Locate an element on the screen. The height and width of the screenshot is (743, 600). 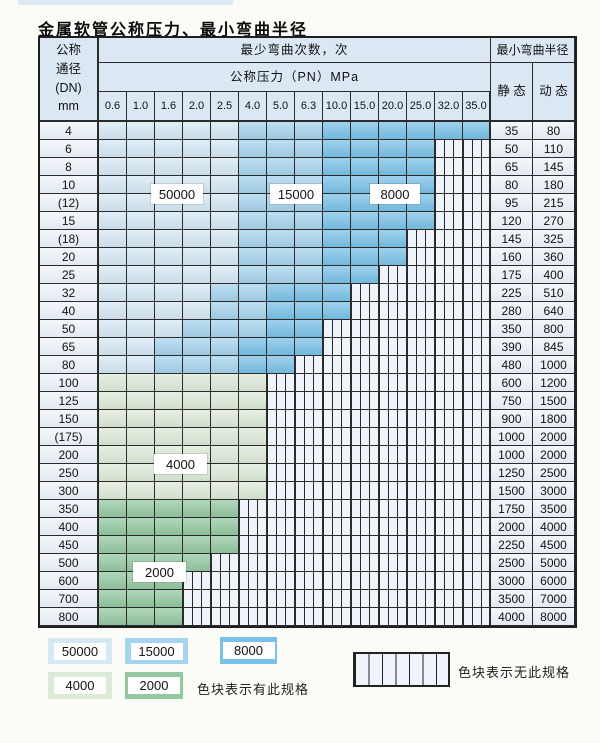
dn-cell: 40 is located at coordinates (69, 311).